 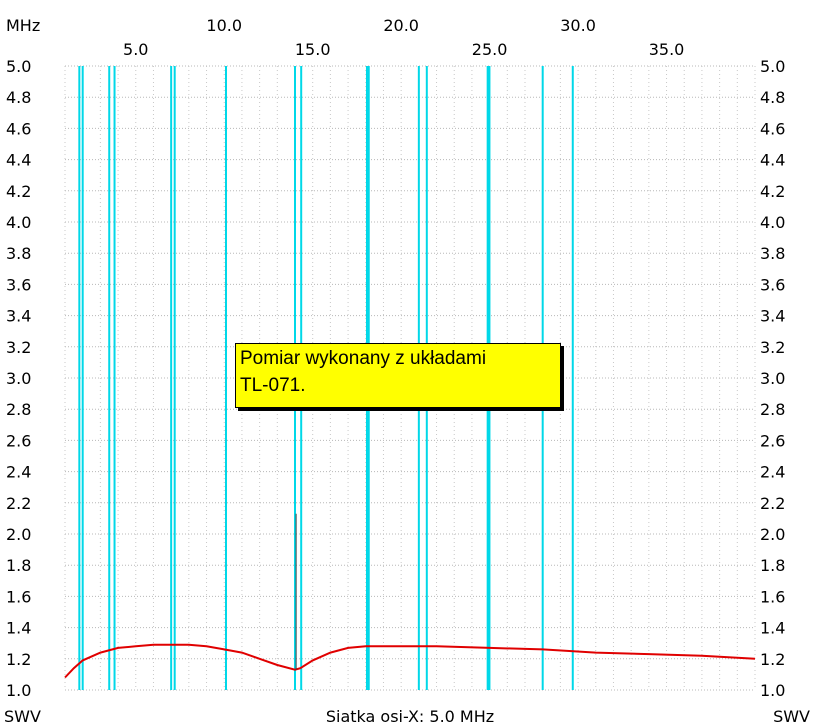 I want to click on x-unit-label: MHz, so click(x=23, y=25).